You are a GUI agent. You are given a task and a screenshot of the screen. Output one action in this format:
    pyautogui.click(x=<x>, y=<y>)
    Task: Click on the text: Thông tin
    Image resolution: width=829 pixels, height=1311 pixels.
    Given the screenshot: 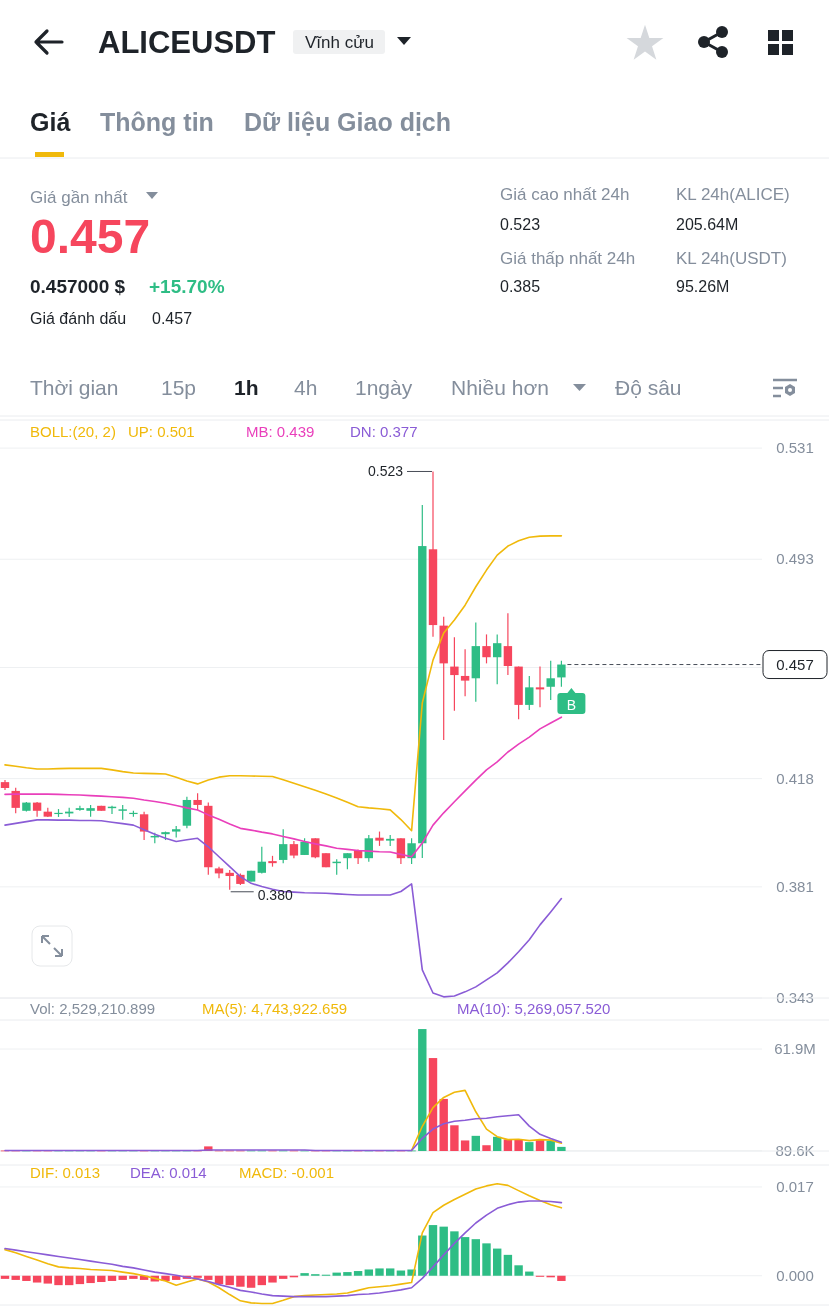 What is the action you would take?
    pyautogui.click(x=157, y=121)
    